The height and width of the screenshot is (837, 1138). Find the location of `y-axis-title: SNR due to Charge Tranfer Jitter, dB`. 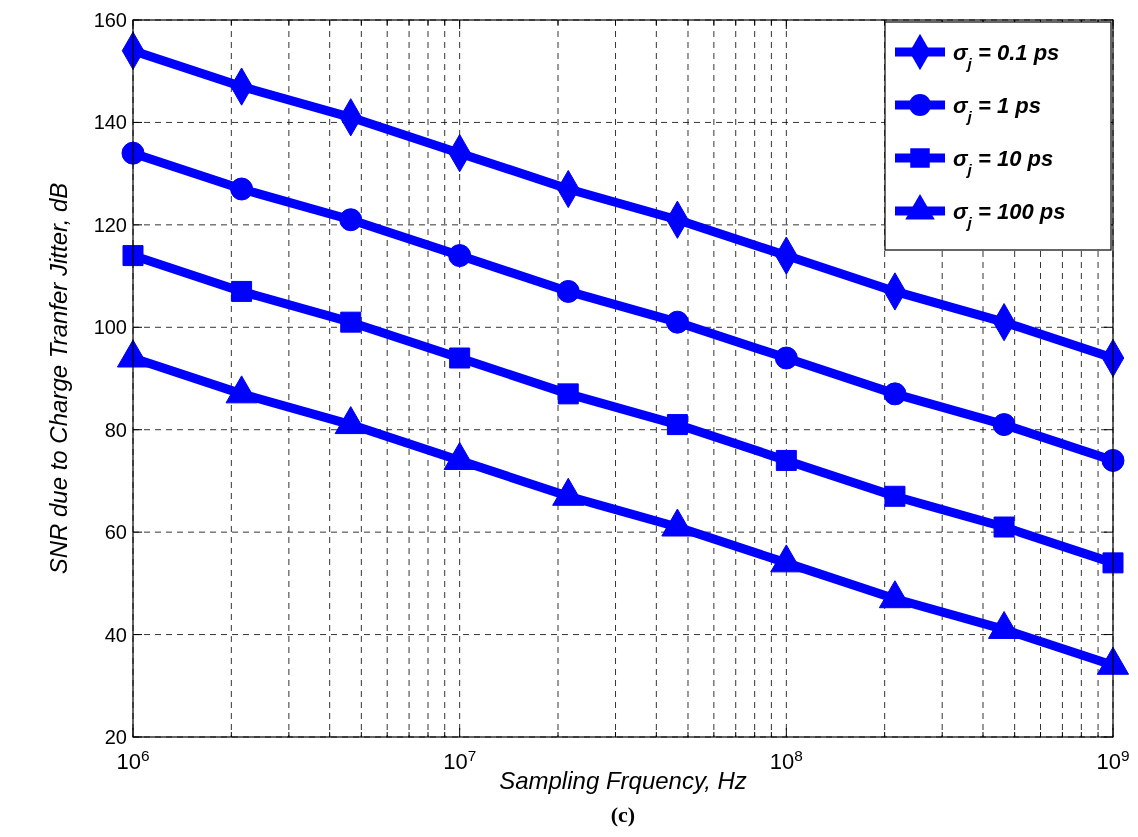

y-axis-title: SNR due to Charge Tranfer Jitter, dB is located at coordinates (58, 378).